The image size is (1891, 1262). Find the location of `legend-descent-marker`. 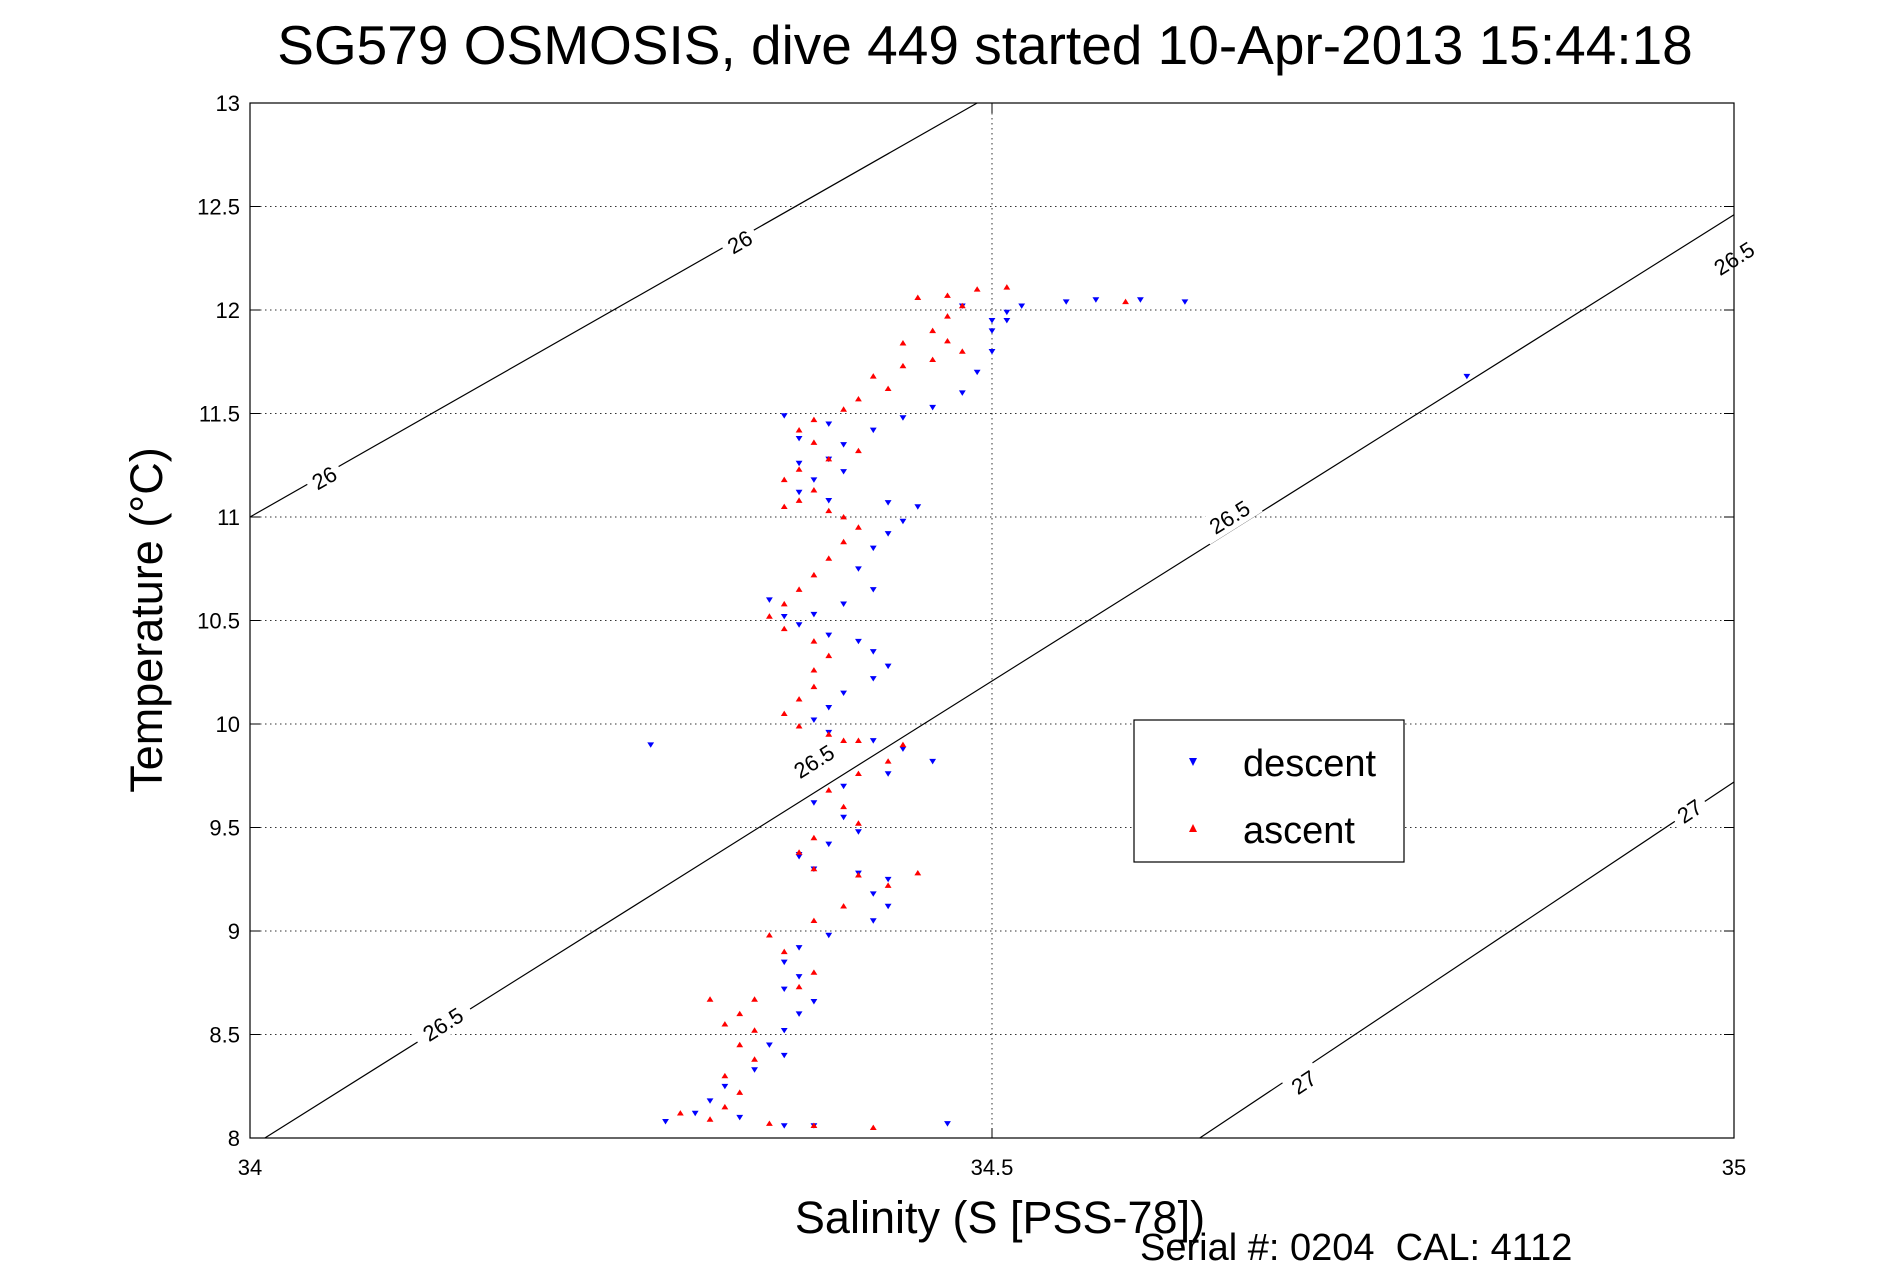

legend-descent-marker is located at coordinates (1193, 762).